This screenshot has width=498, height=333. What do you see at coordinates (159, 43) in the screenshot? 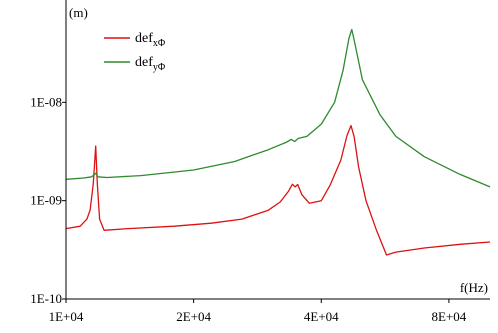
I see `legend-label-subscript: xΦ` at bounding box center [159, 43].